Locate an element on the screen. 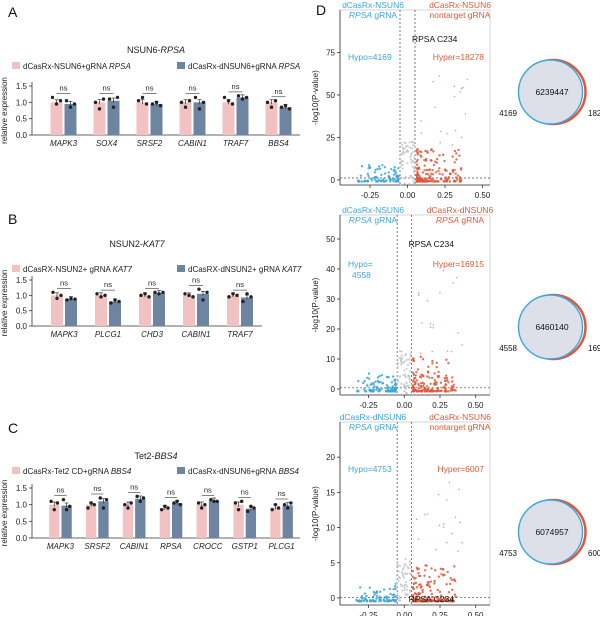  x-tick-label: 0.00 is located at coordinates (408, 195).